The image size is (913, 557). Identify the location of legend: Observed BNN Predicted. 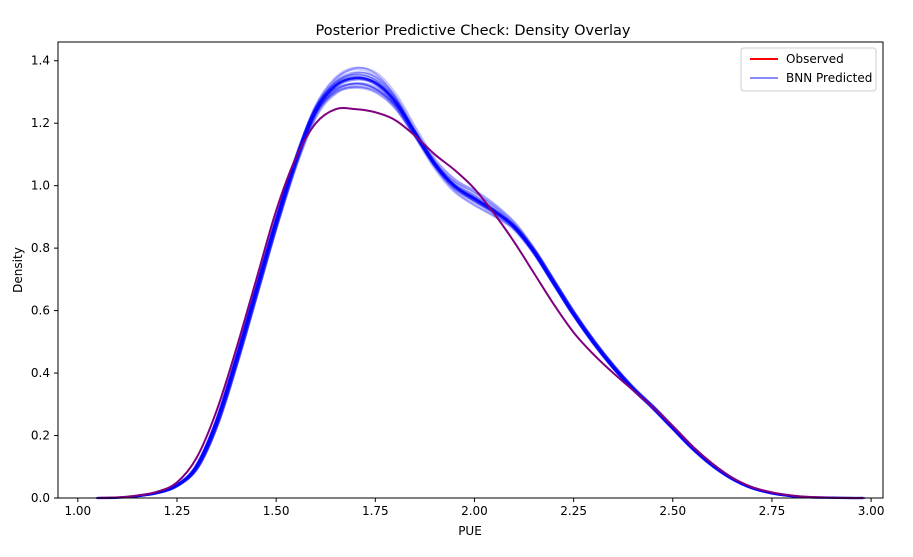
(808, 69).